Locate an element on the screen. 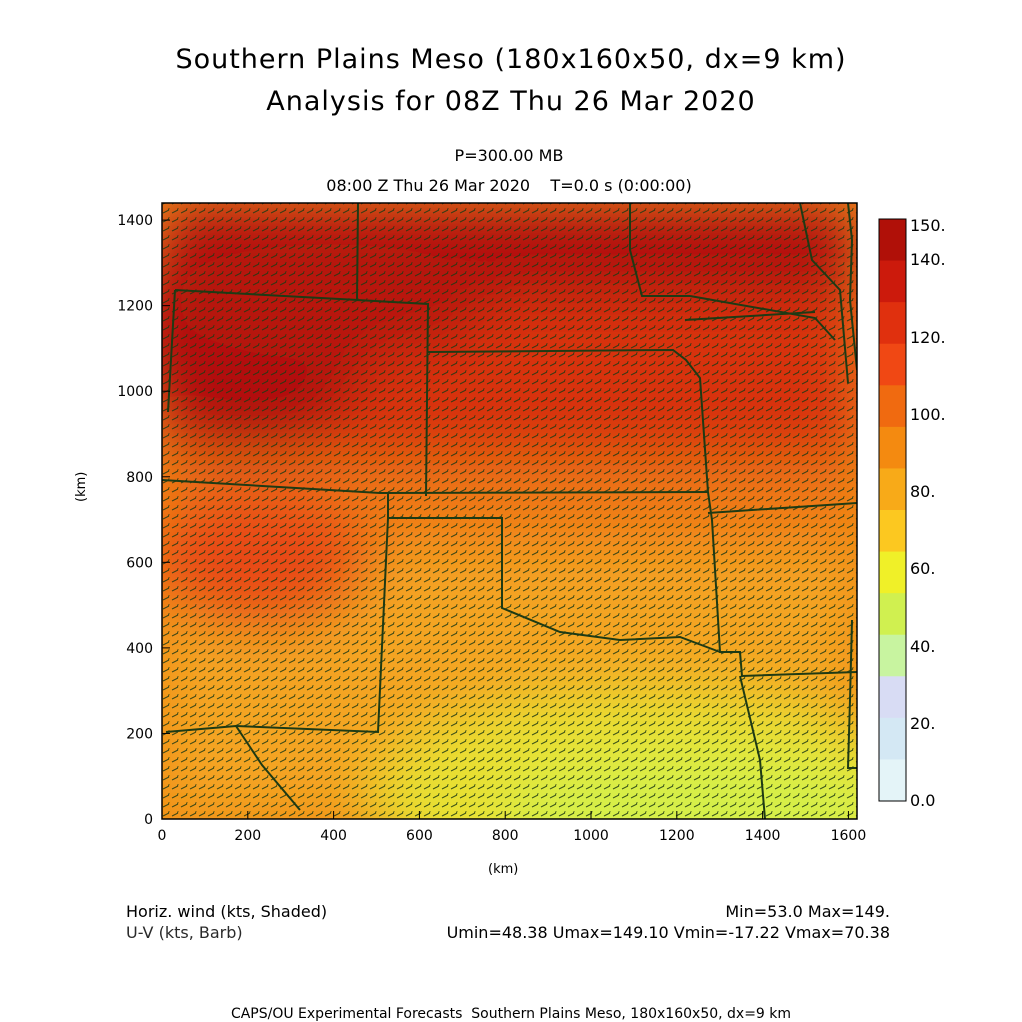  colorbar: 150. 140. 120. 100. 80. 60. 40. 20. 0.0 is located at coordinates (912, 513).